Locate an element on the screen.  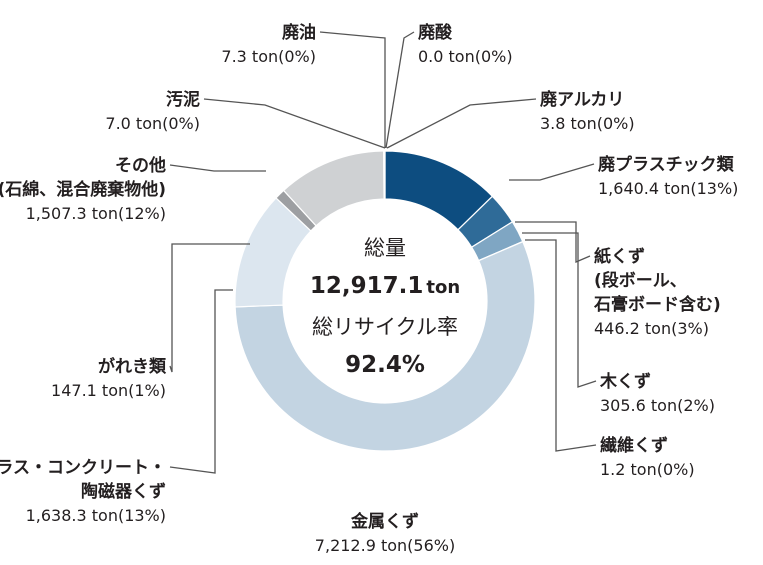
label-11: 廃アルカリ 3.8 ton(0%) is located at coordinates (587, 111).